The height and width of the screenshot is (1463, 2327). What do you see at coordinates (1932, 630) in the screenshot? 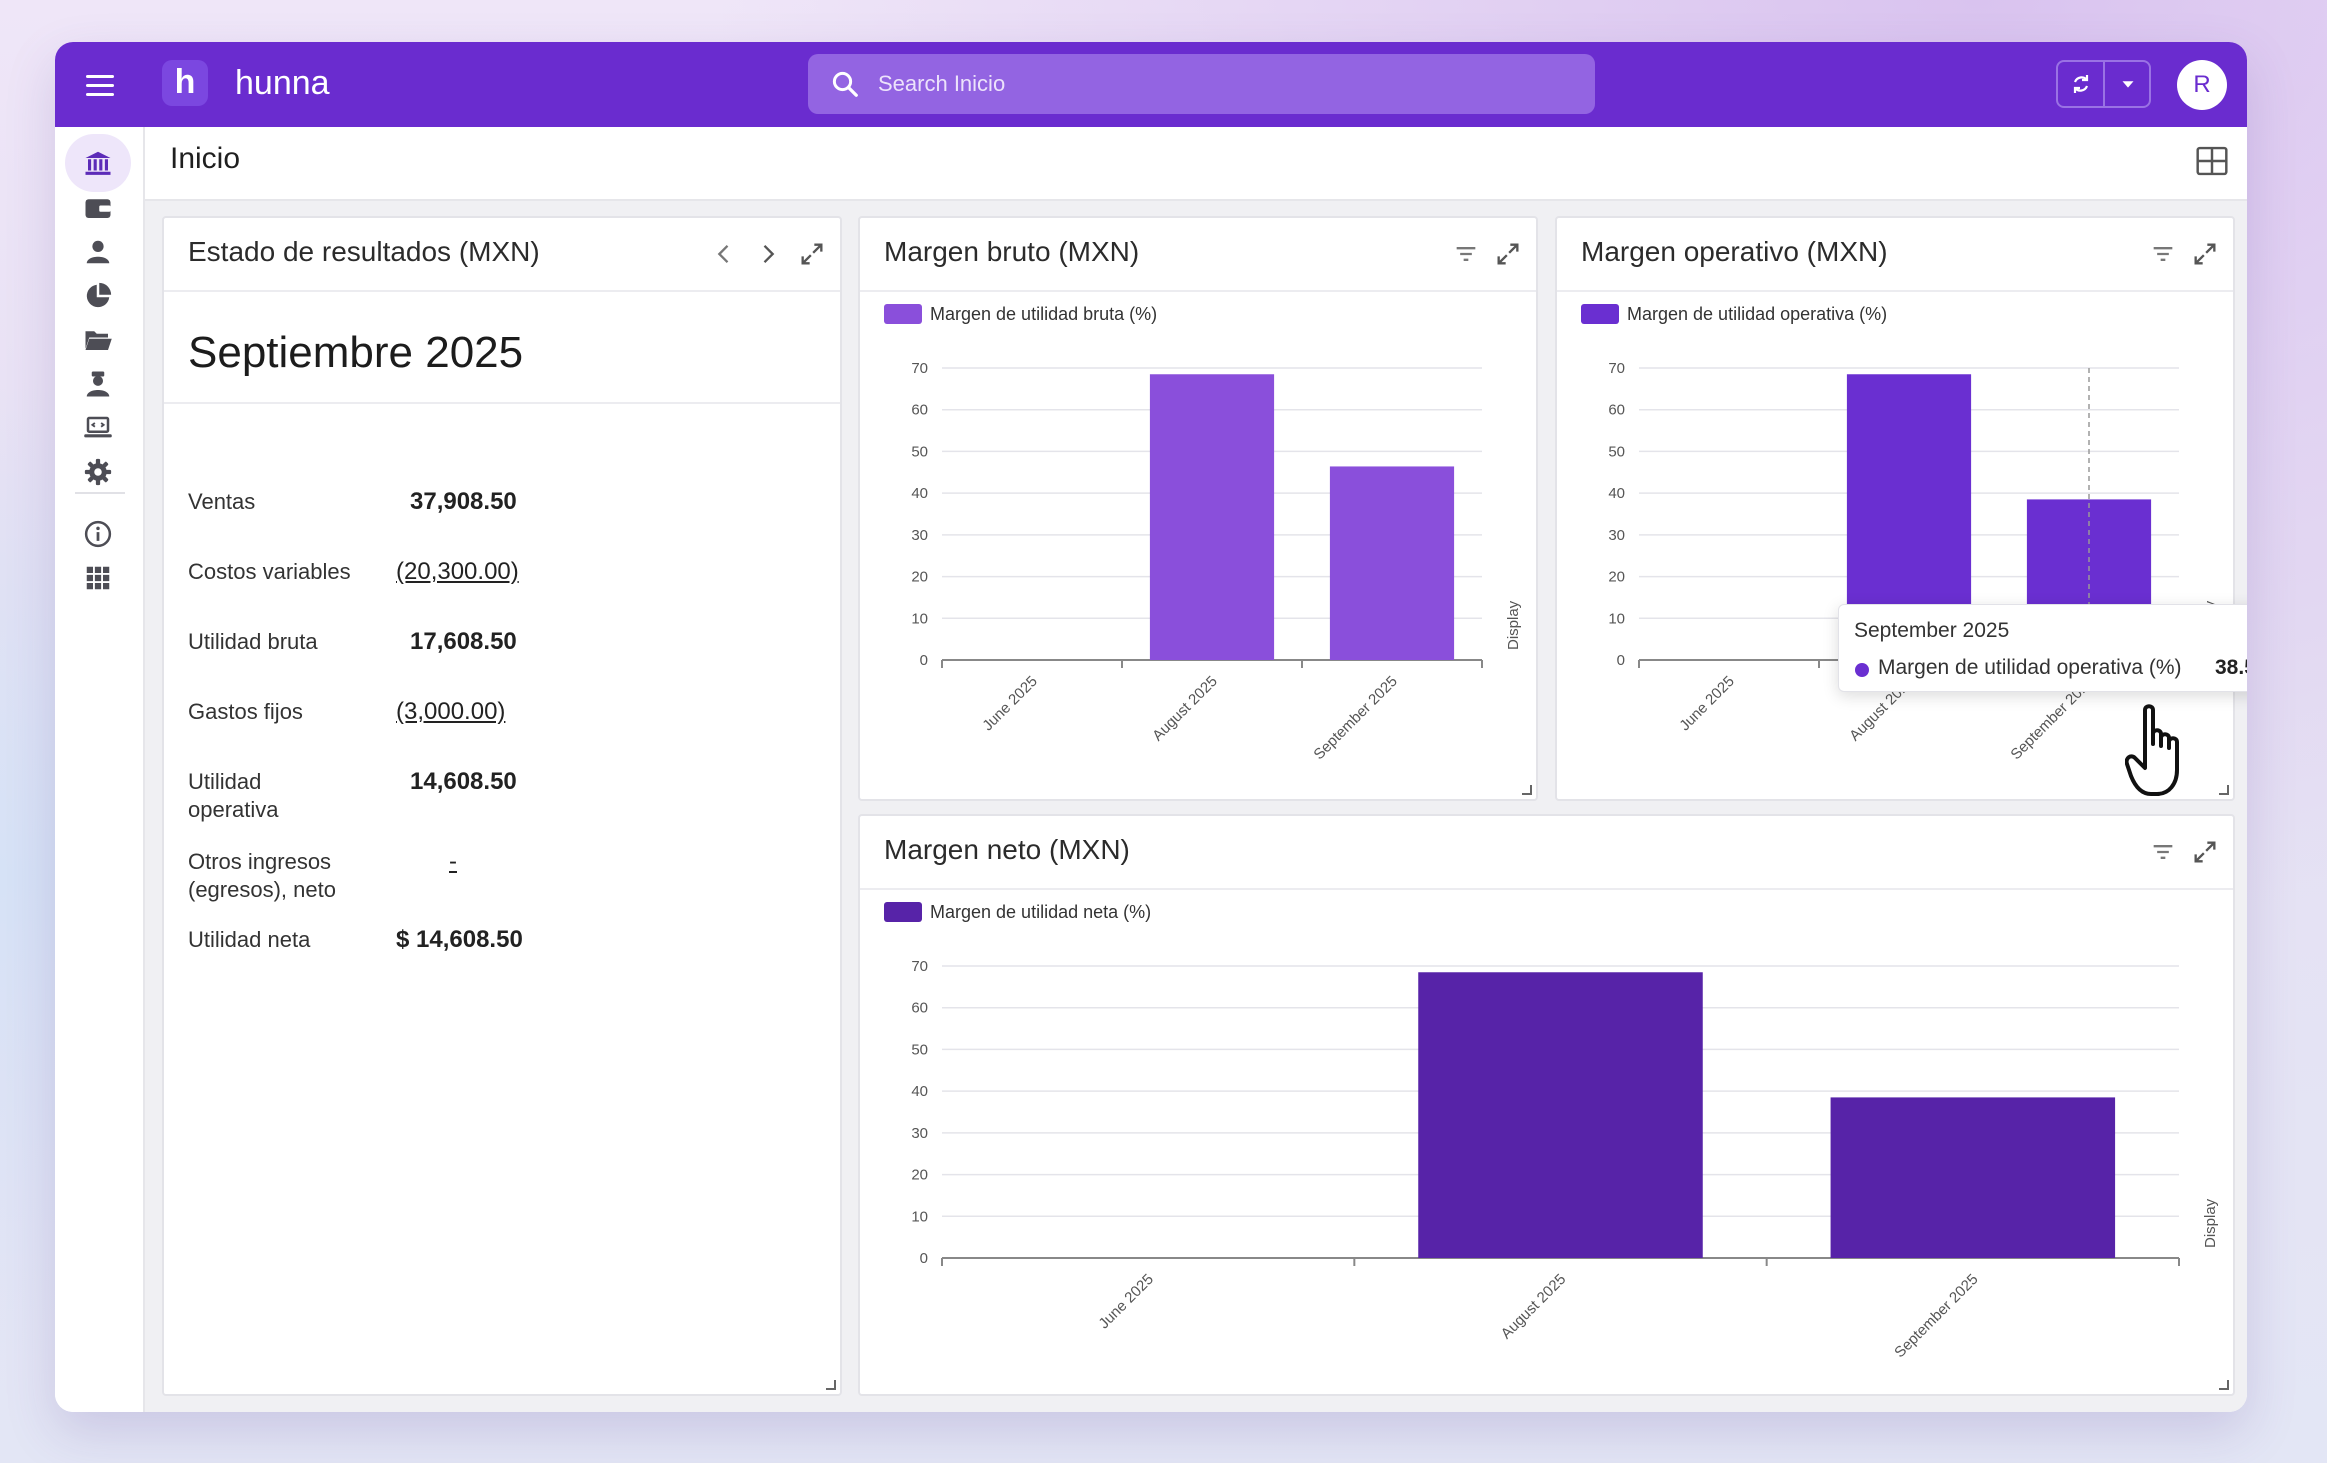
I see `tooltip-title: September 2025` at bounding box center [1932, 630].